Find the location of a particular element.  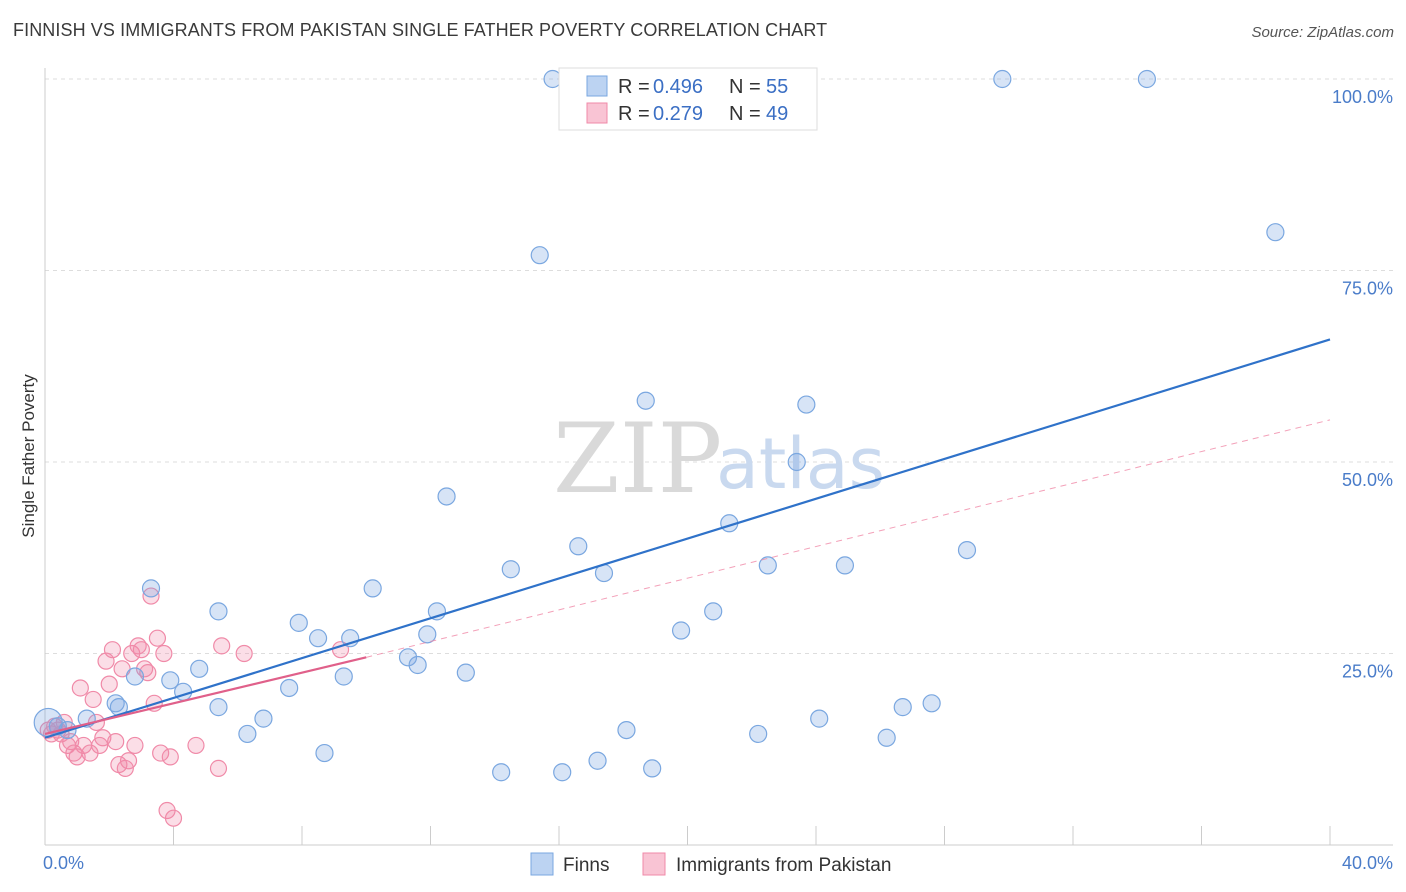

legend-r-value-pakistan: 0.279 is located at coordinates (678, 114).